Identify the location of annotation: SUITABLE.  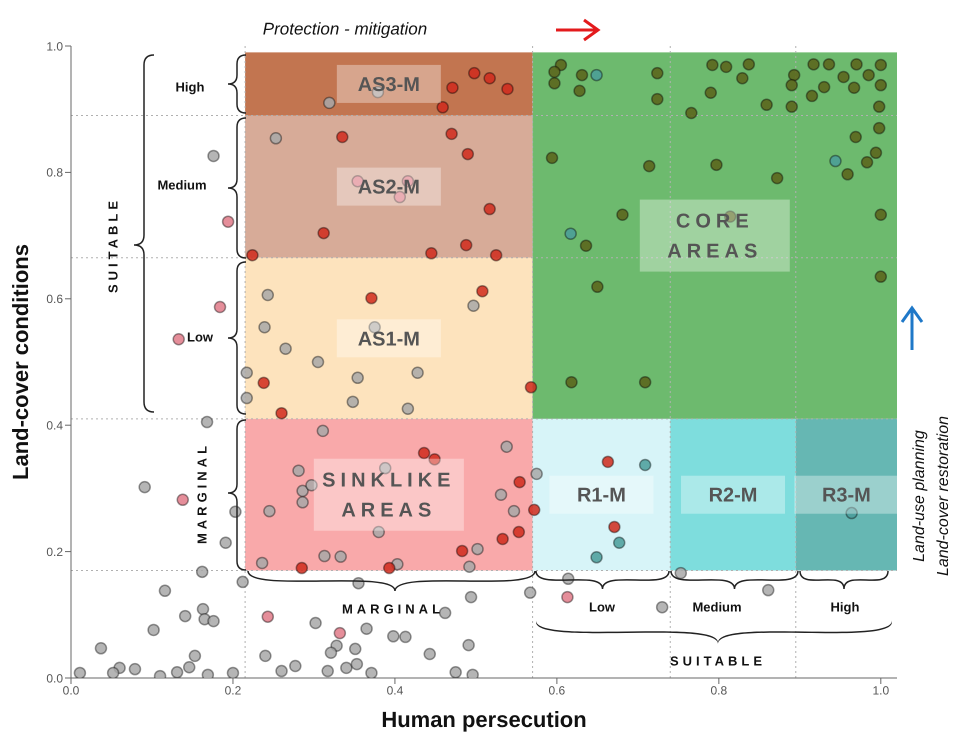
(718, 660).